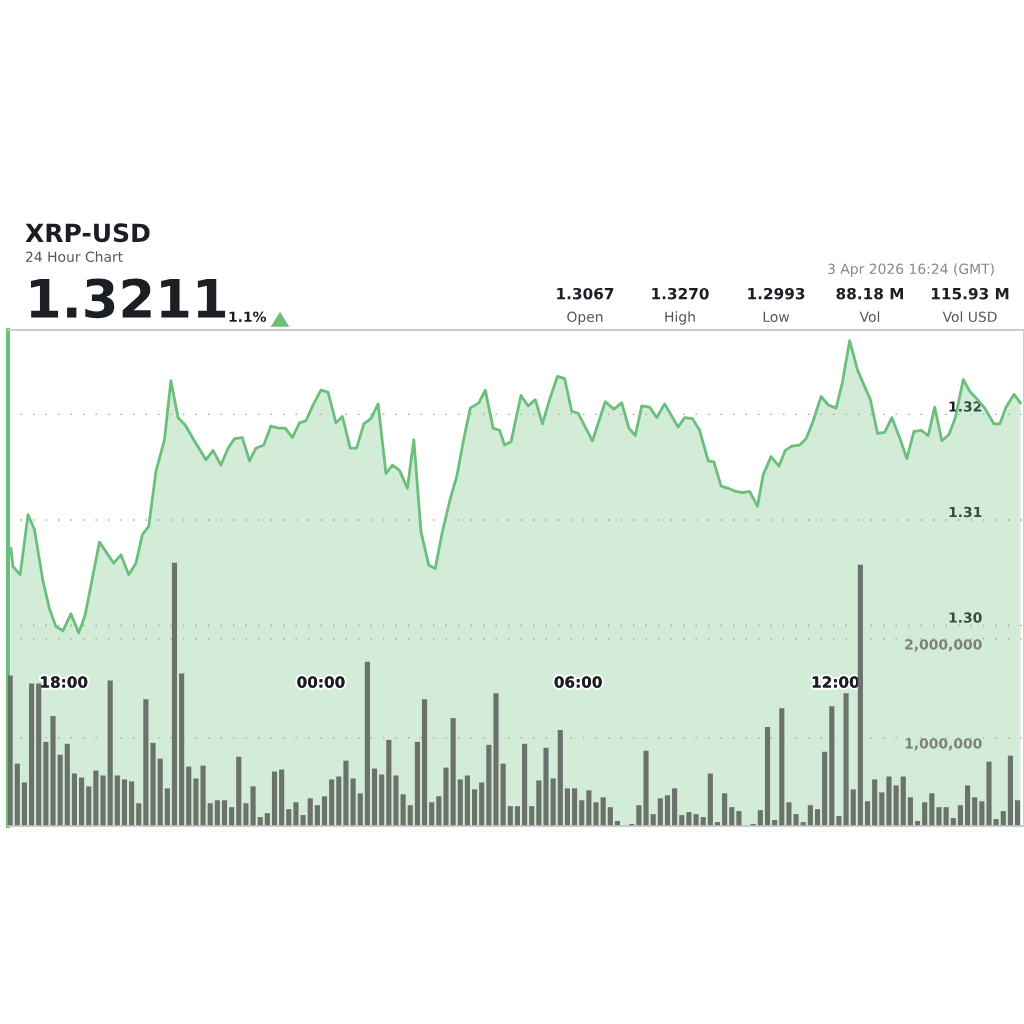  What do you see at coordinates (87, 233) in the screenshot?
I see `chart-title: XRP-USD` at bounding box center [87, 233].